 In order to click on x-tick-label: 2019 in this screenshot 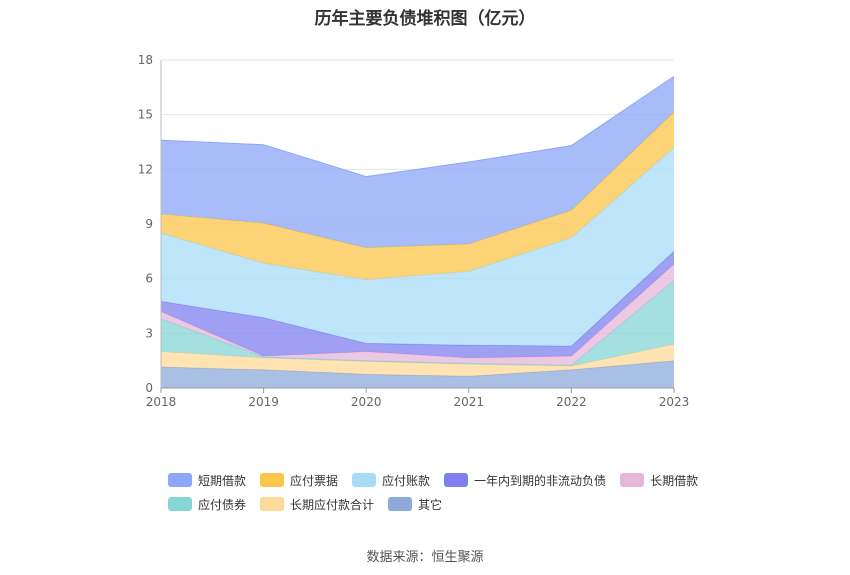, I will do `click(263, 402)`.